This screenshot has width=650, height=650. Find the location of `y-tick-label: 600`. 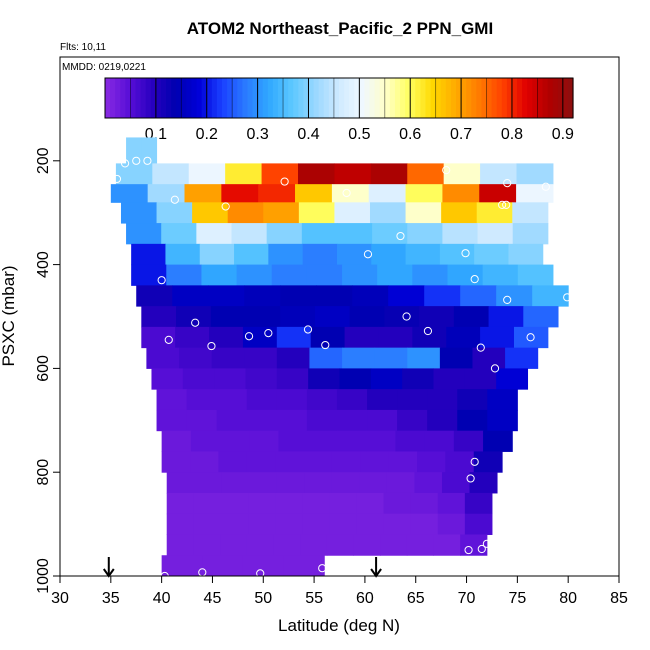

y-tick-label: 600 is located at coordinates (43, 368).